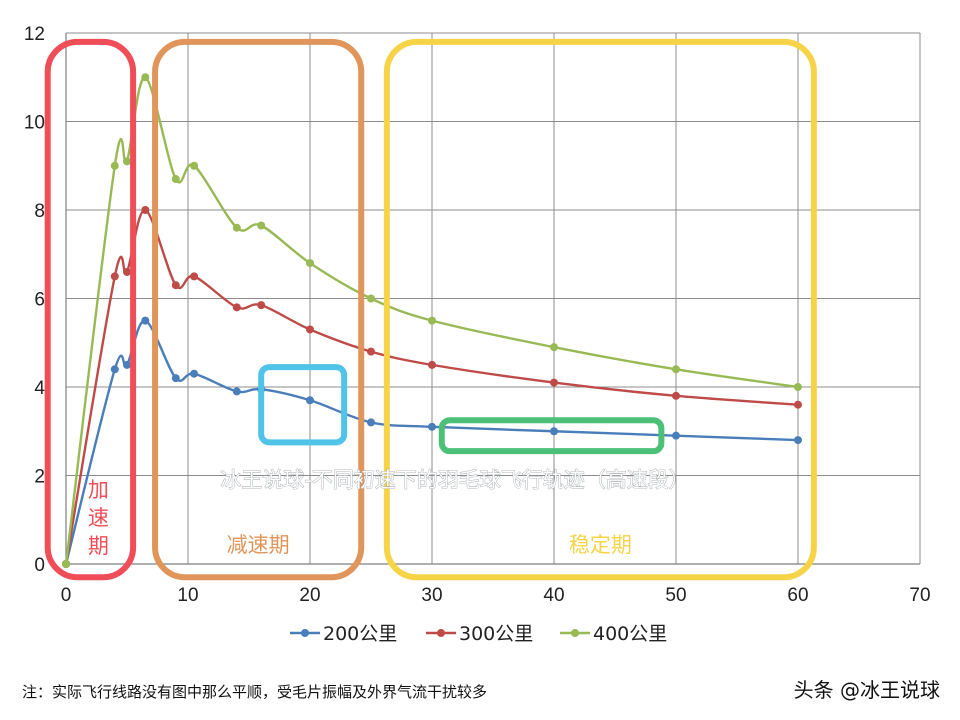 Image resolution: width=960 pixels, height=720 pixels. I want to click on y-tick-label: 4, so click(39, 388).